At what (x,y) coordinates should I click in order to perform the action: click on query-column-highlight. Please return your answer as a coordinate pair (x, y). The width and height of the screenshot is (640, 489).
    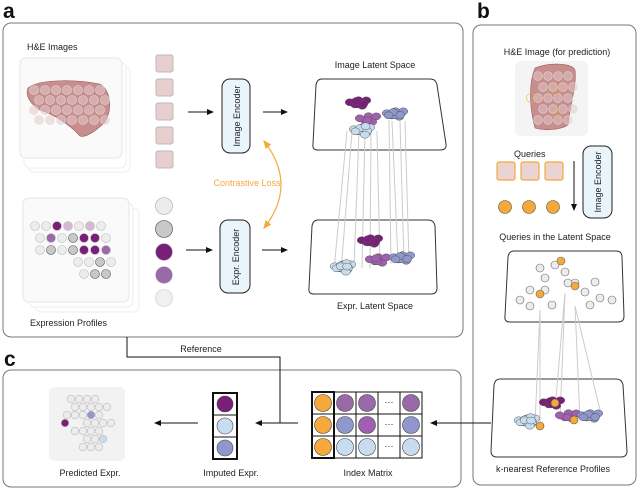
    Looking at the image, I should click on (323, 425).